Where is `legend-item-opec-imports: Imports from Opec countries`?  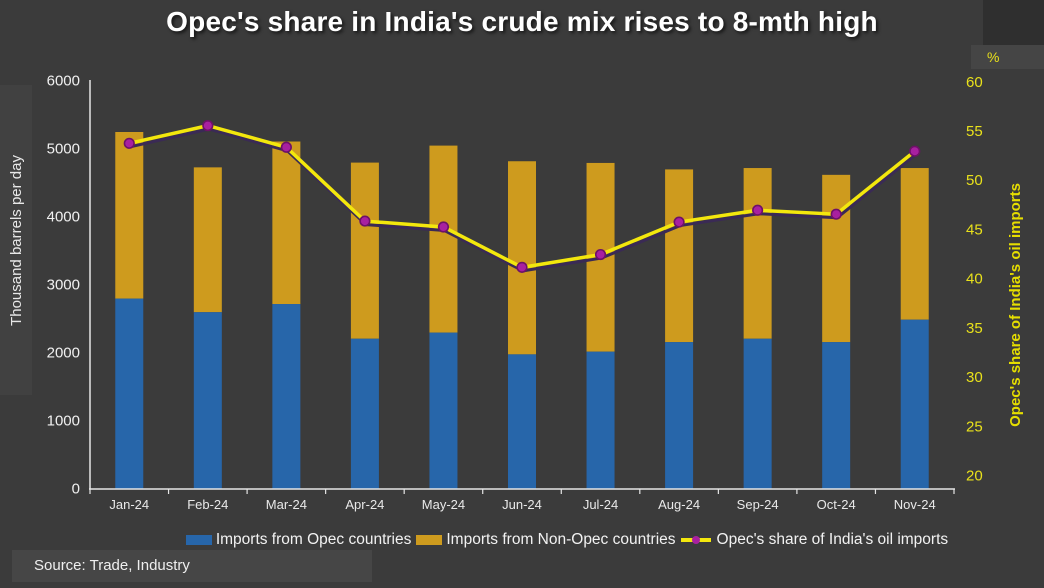 legend-item-opec-imports: Imports from Opec countries is located at coordinates (298, 540).